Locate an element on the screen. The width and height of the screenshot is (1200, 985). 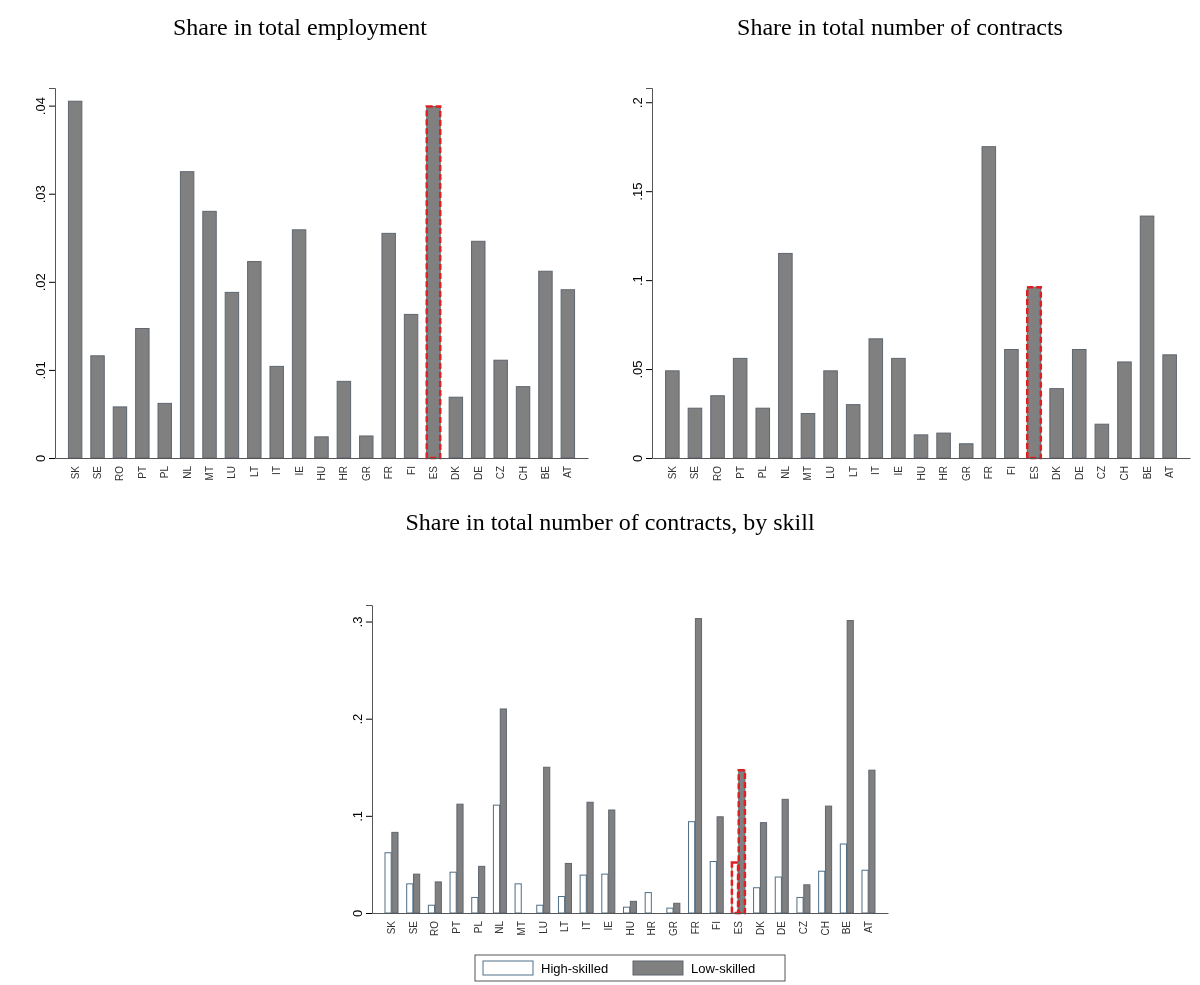
x-tick-label: AT is located at coordinates (868, 927).